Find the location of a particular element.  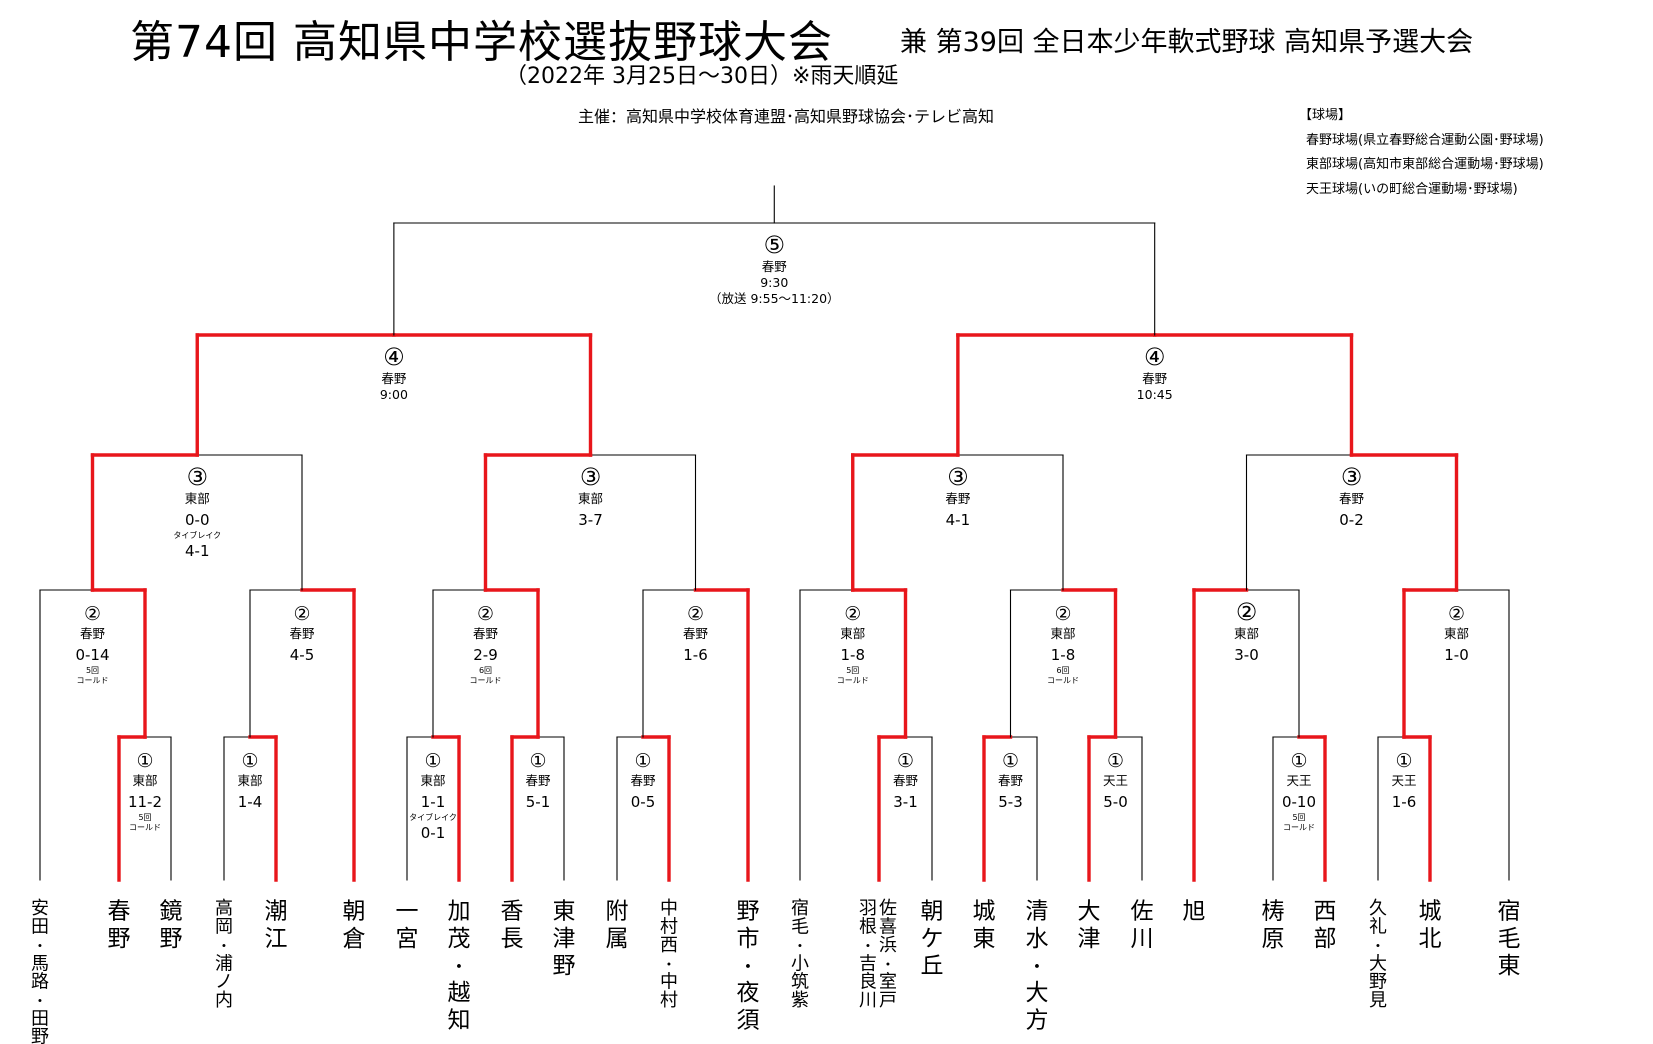

r5m1-round-label: ⑤ is located at coordinates (775, 245).